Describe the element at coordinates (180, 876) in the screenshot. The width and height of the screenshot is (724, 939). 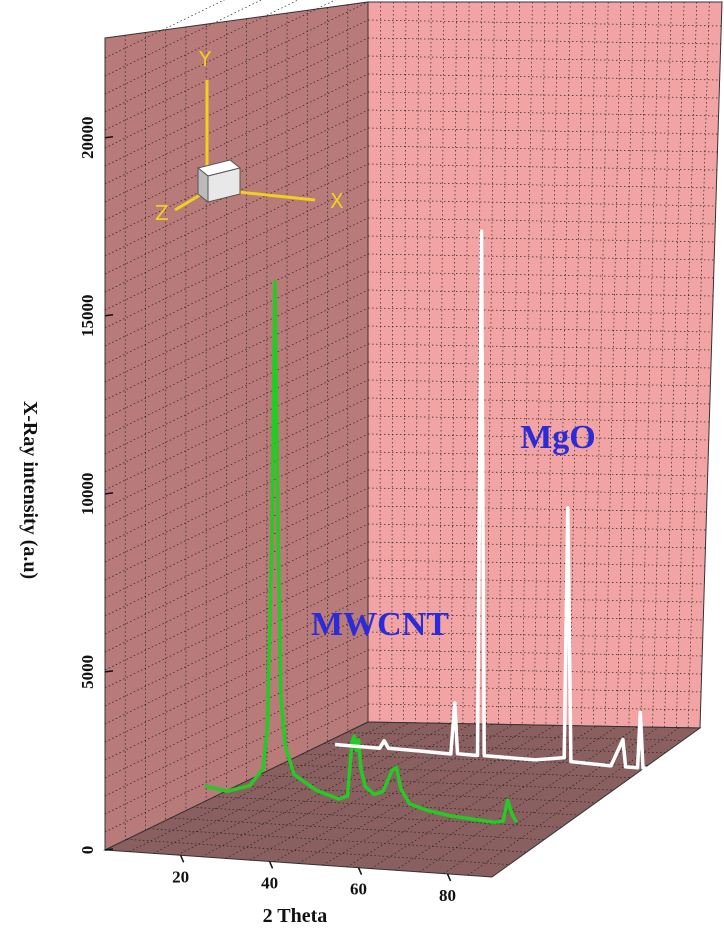
I see `x-tick-label: 20` at that location.